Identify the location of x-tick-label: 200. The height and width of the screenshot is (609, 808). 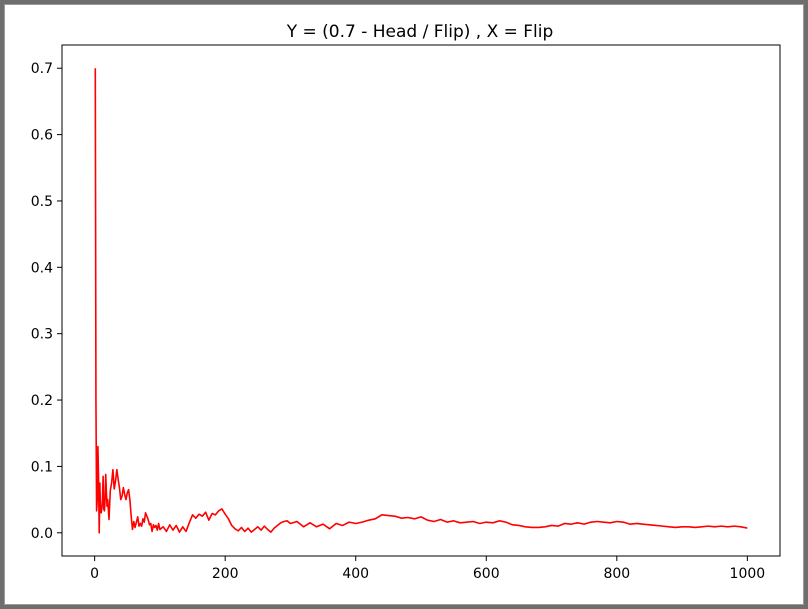
(225, 574).